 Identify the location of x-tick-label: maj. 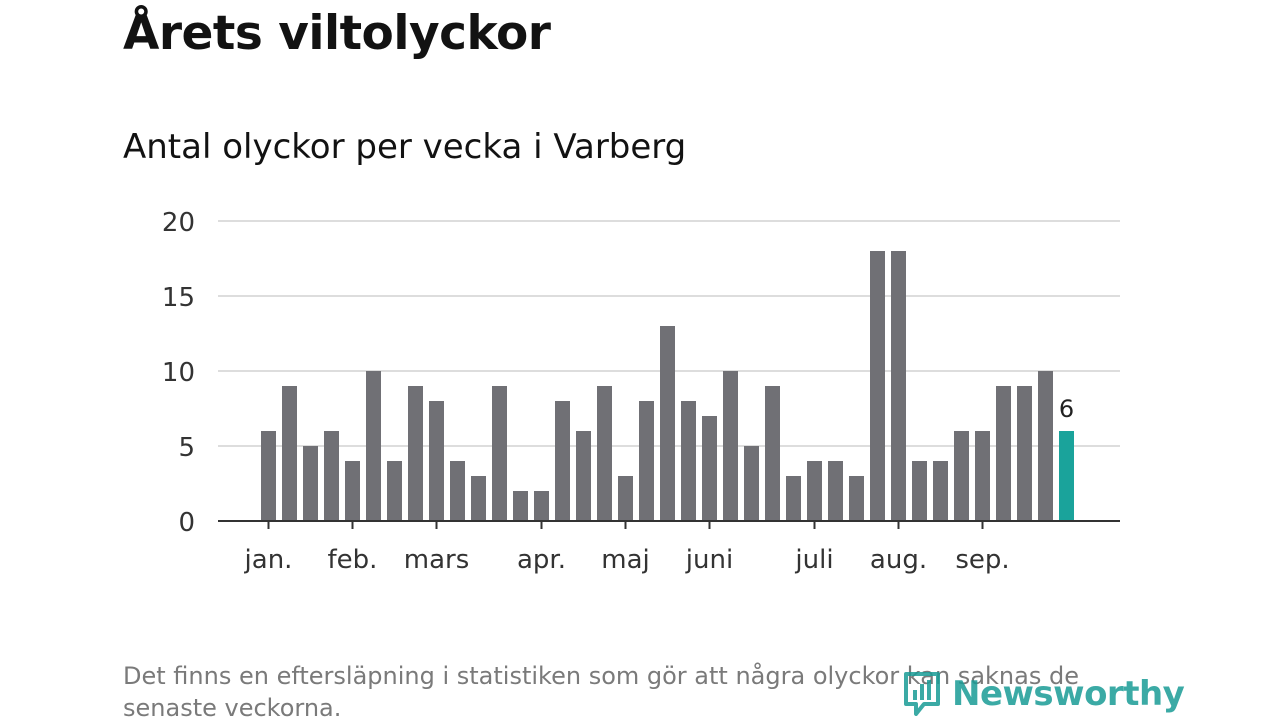
(625, 560).